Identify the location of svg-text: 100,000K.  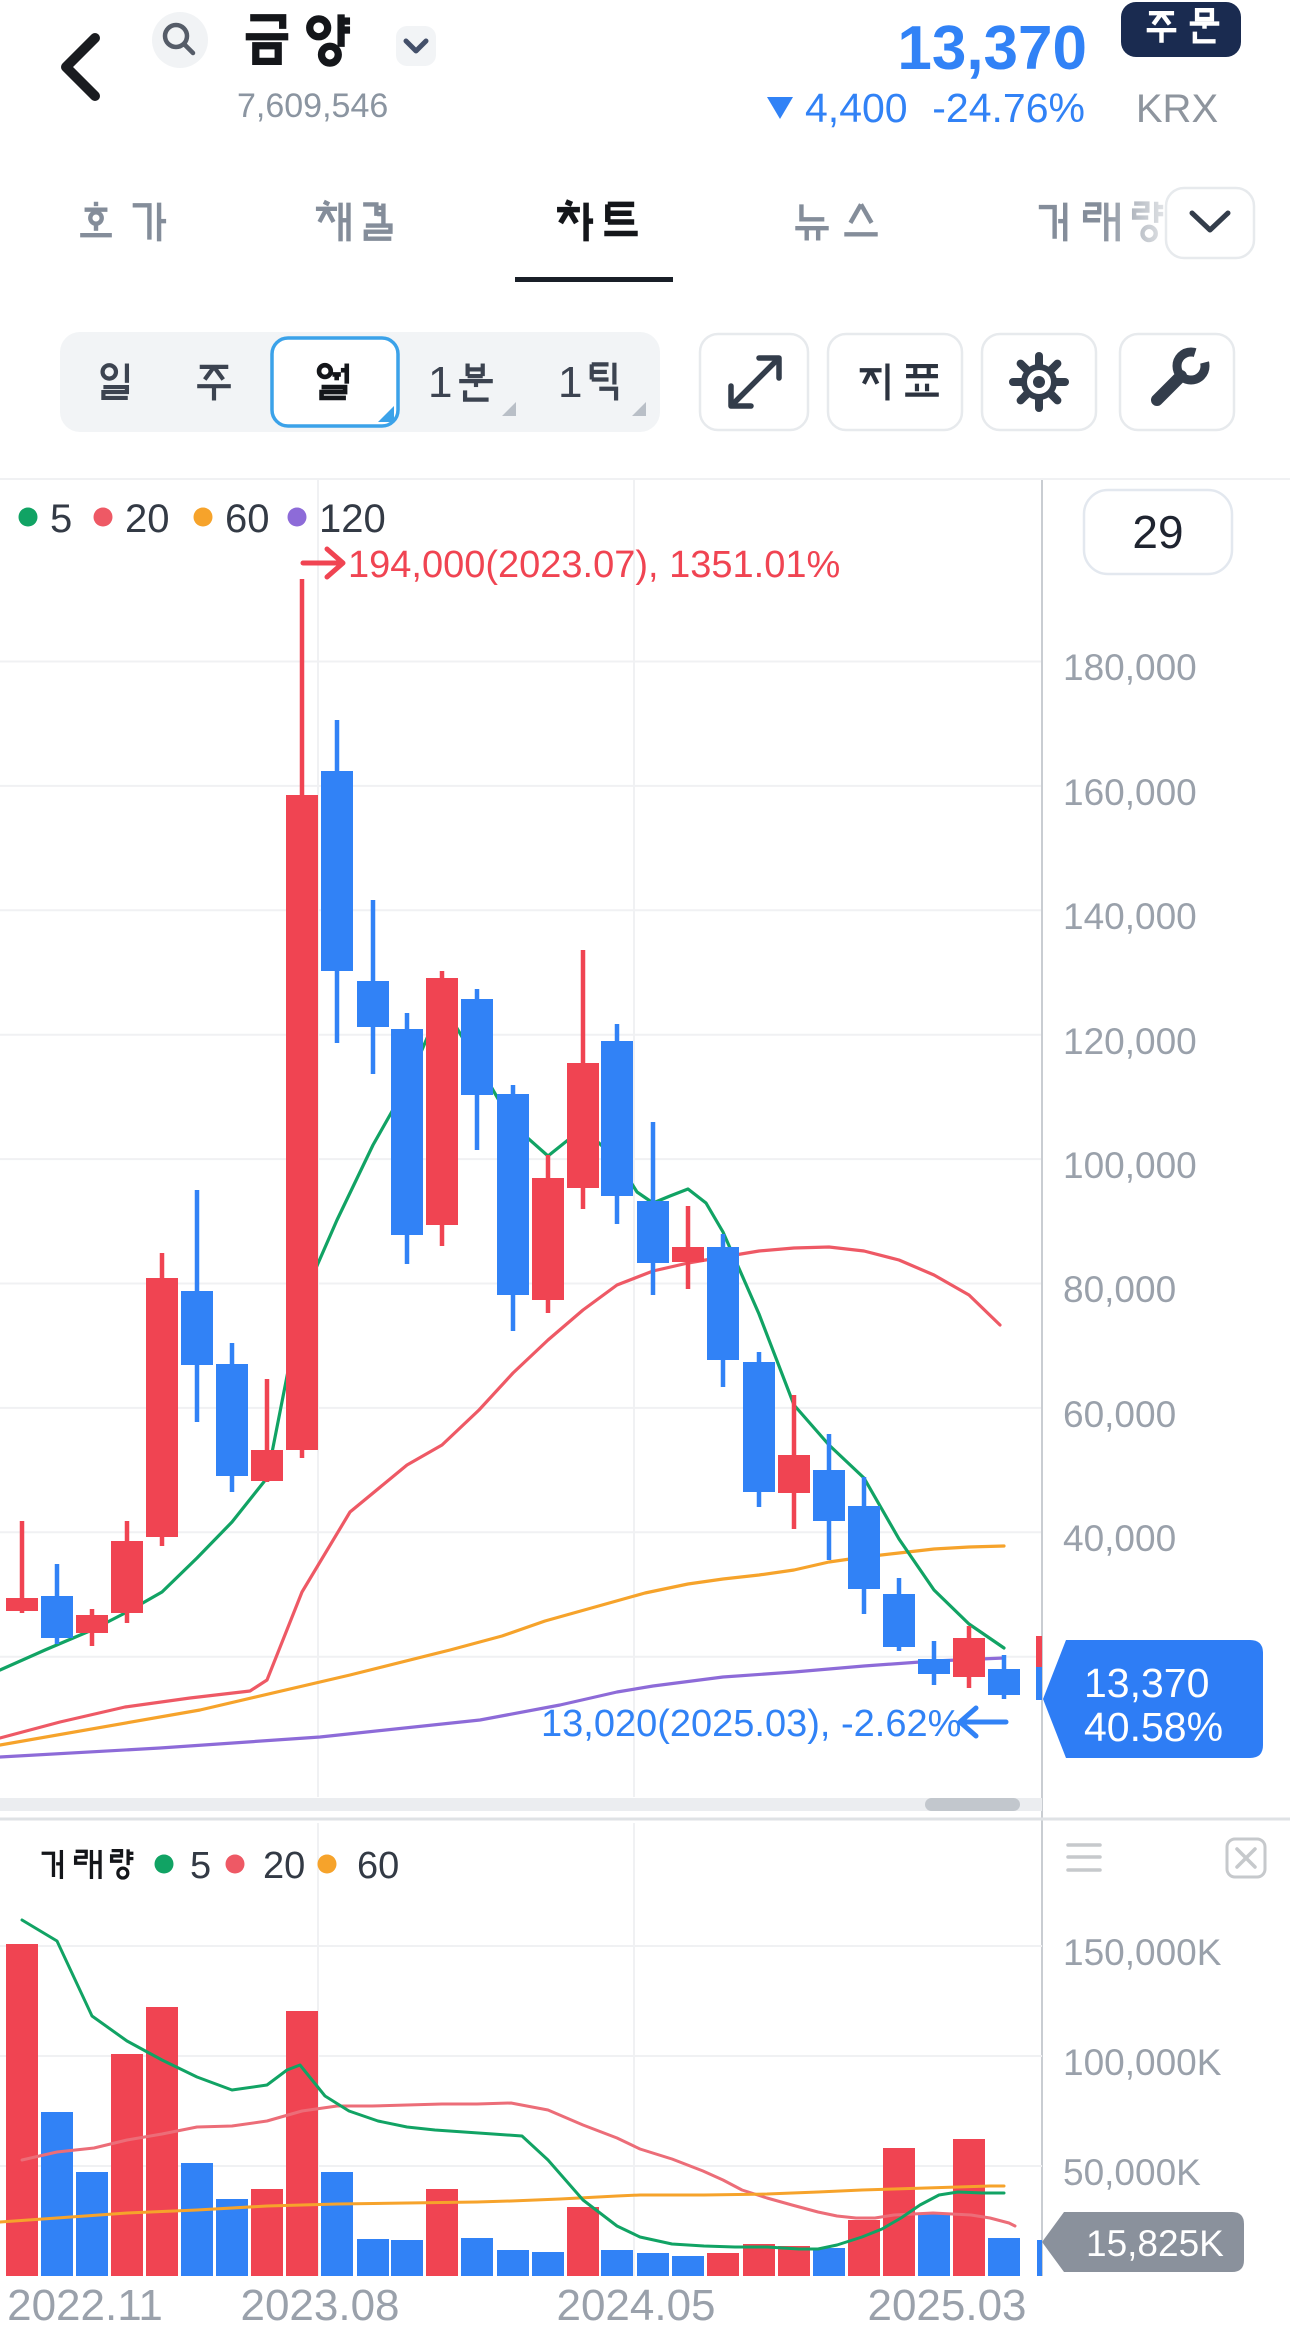
(1142, 2062).